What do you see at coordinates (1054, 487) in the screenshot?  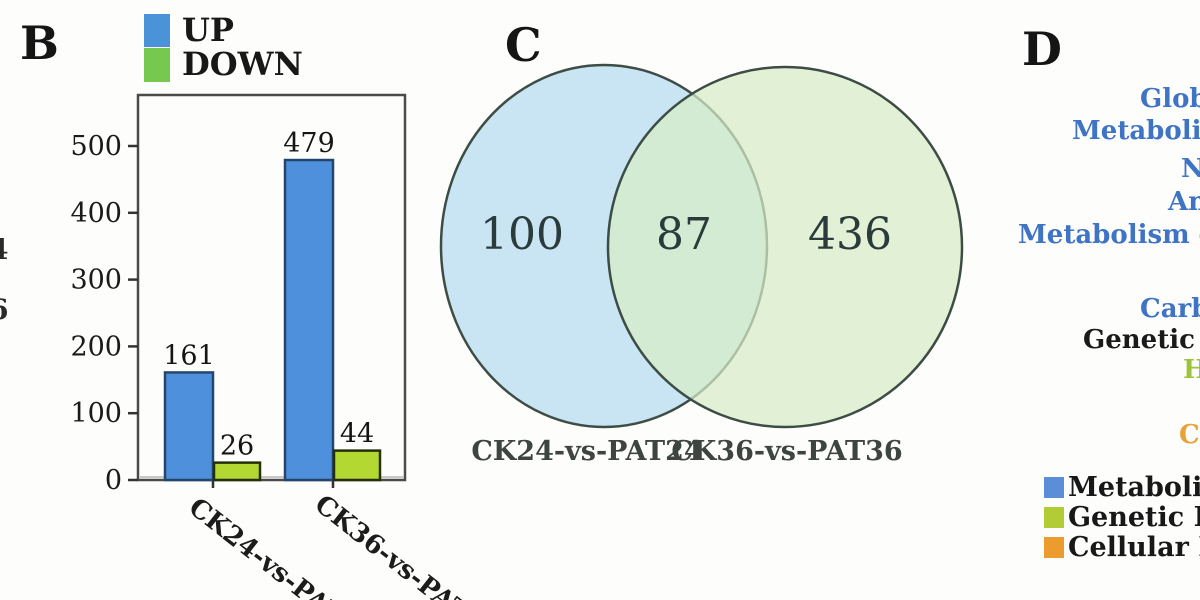 I see `d-legend-metabolism-swatch` at bounding box center [1054, 487].